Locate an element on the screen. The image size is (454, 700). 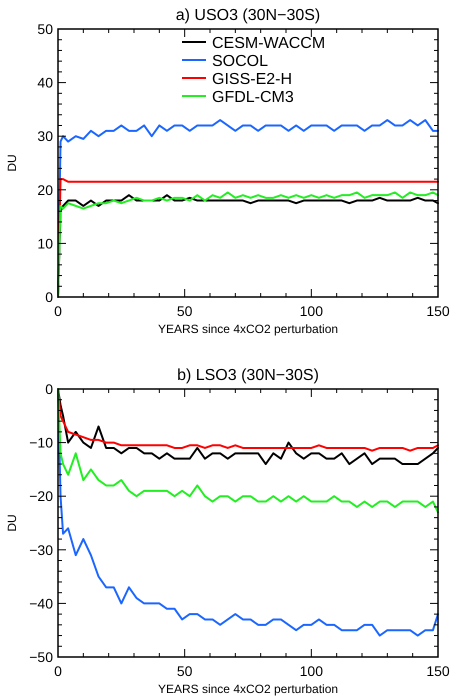
y-tick-label: 20 is located at coordinates (45, 190).